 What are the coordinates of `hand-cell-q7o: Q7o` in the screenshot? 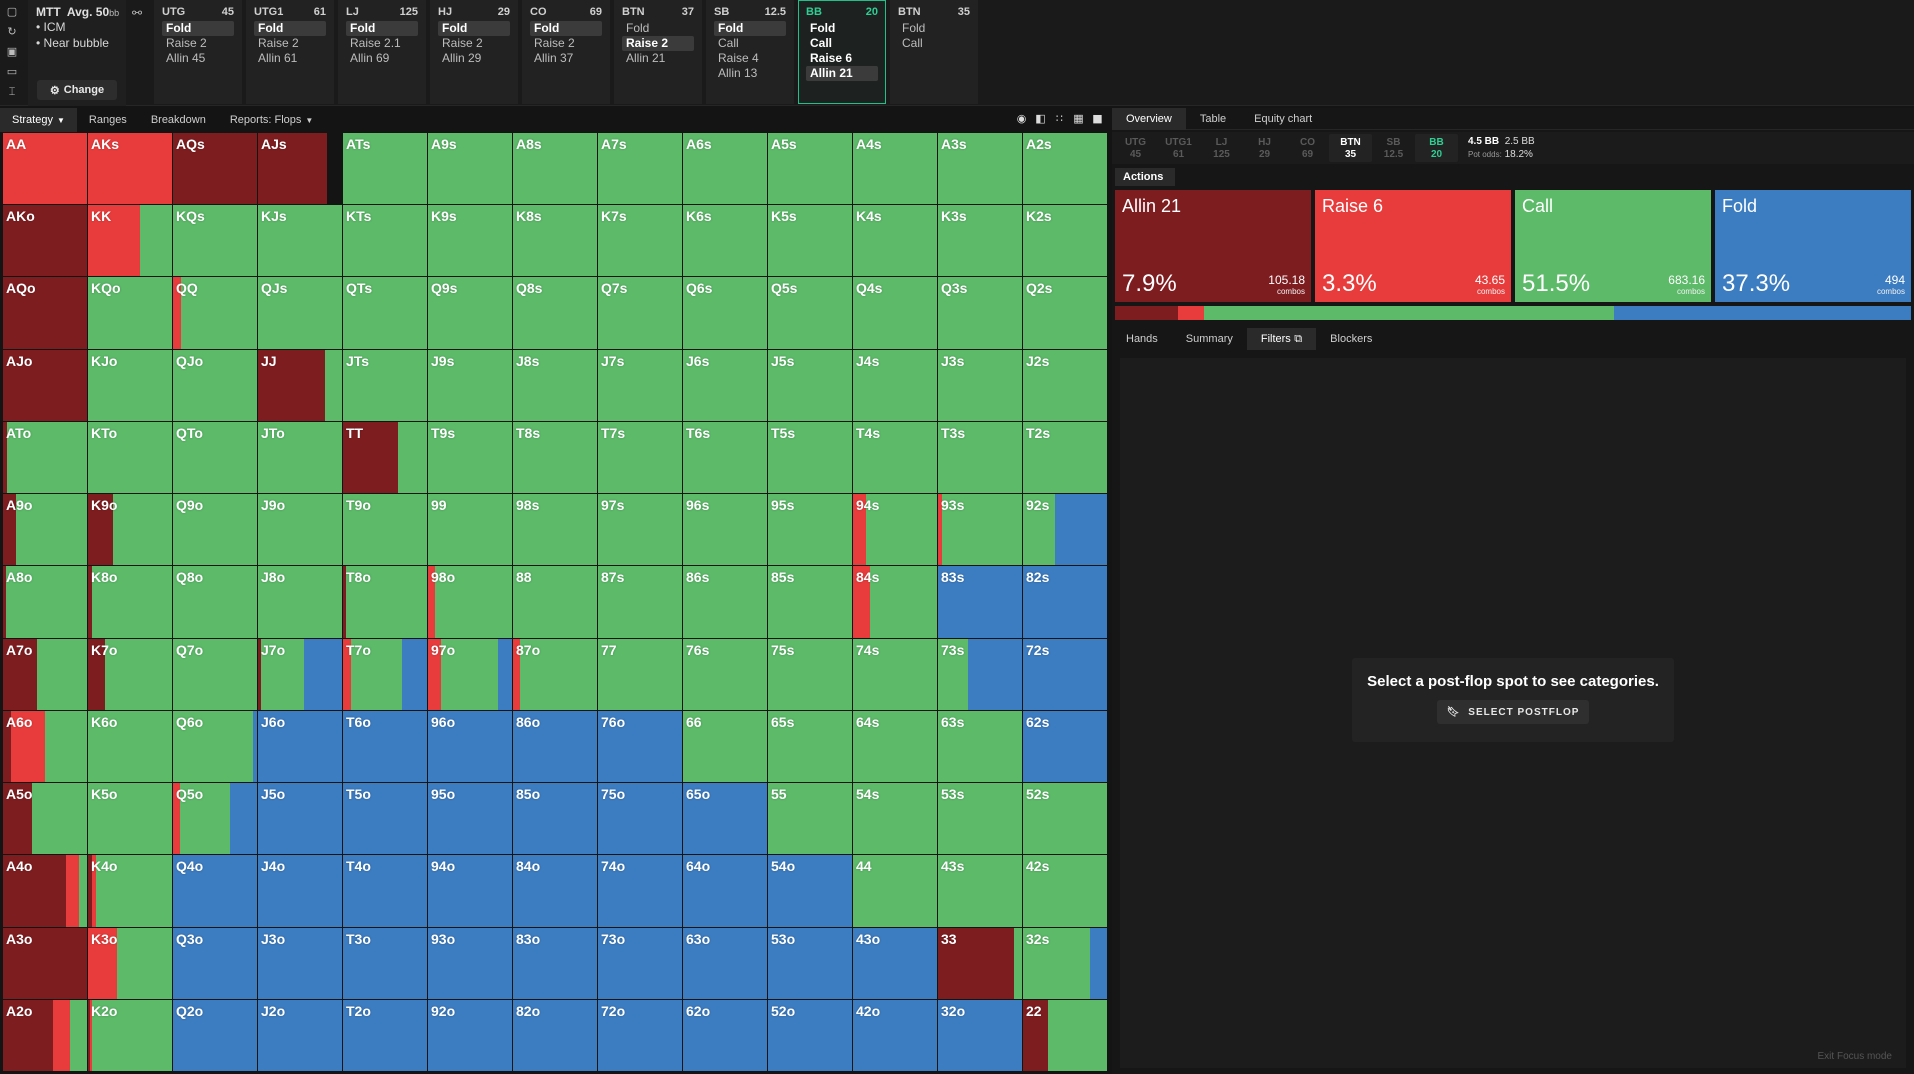 It's located at (215, 674).